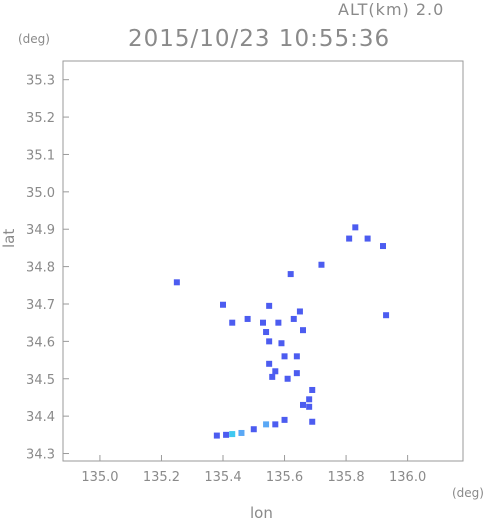 The width and height of the screenshot is (491, 522). Describe the element at coordinates (40, 417) in the screenshot. I see `y-tick-label: 34.4` at that location.